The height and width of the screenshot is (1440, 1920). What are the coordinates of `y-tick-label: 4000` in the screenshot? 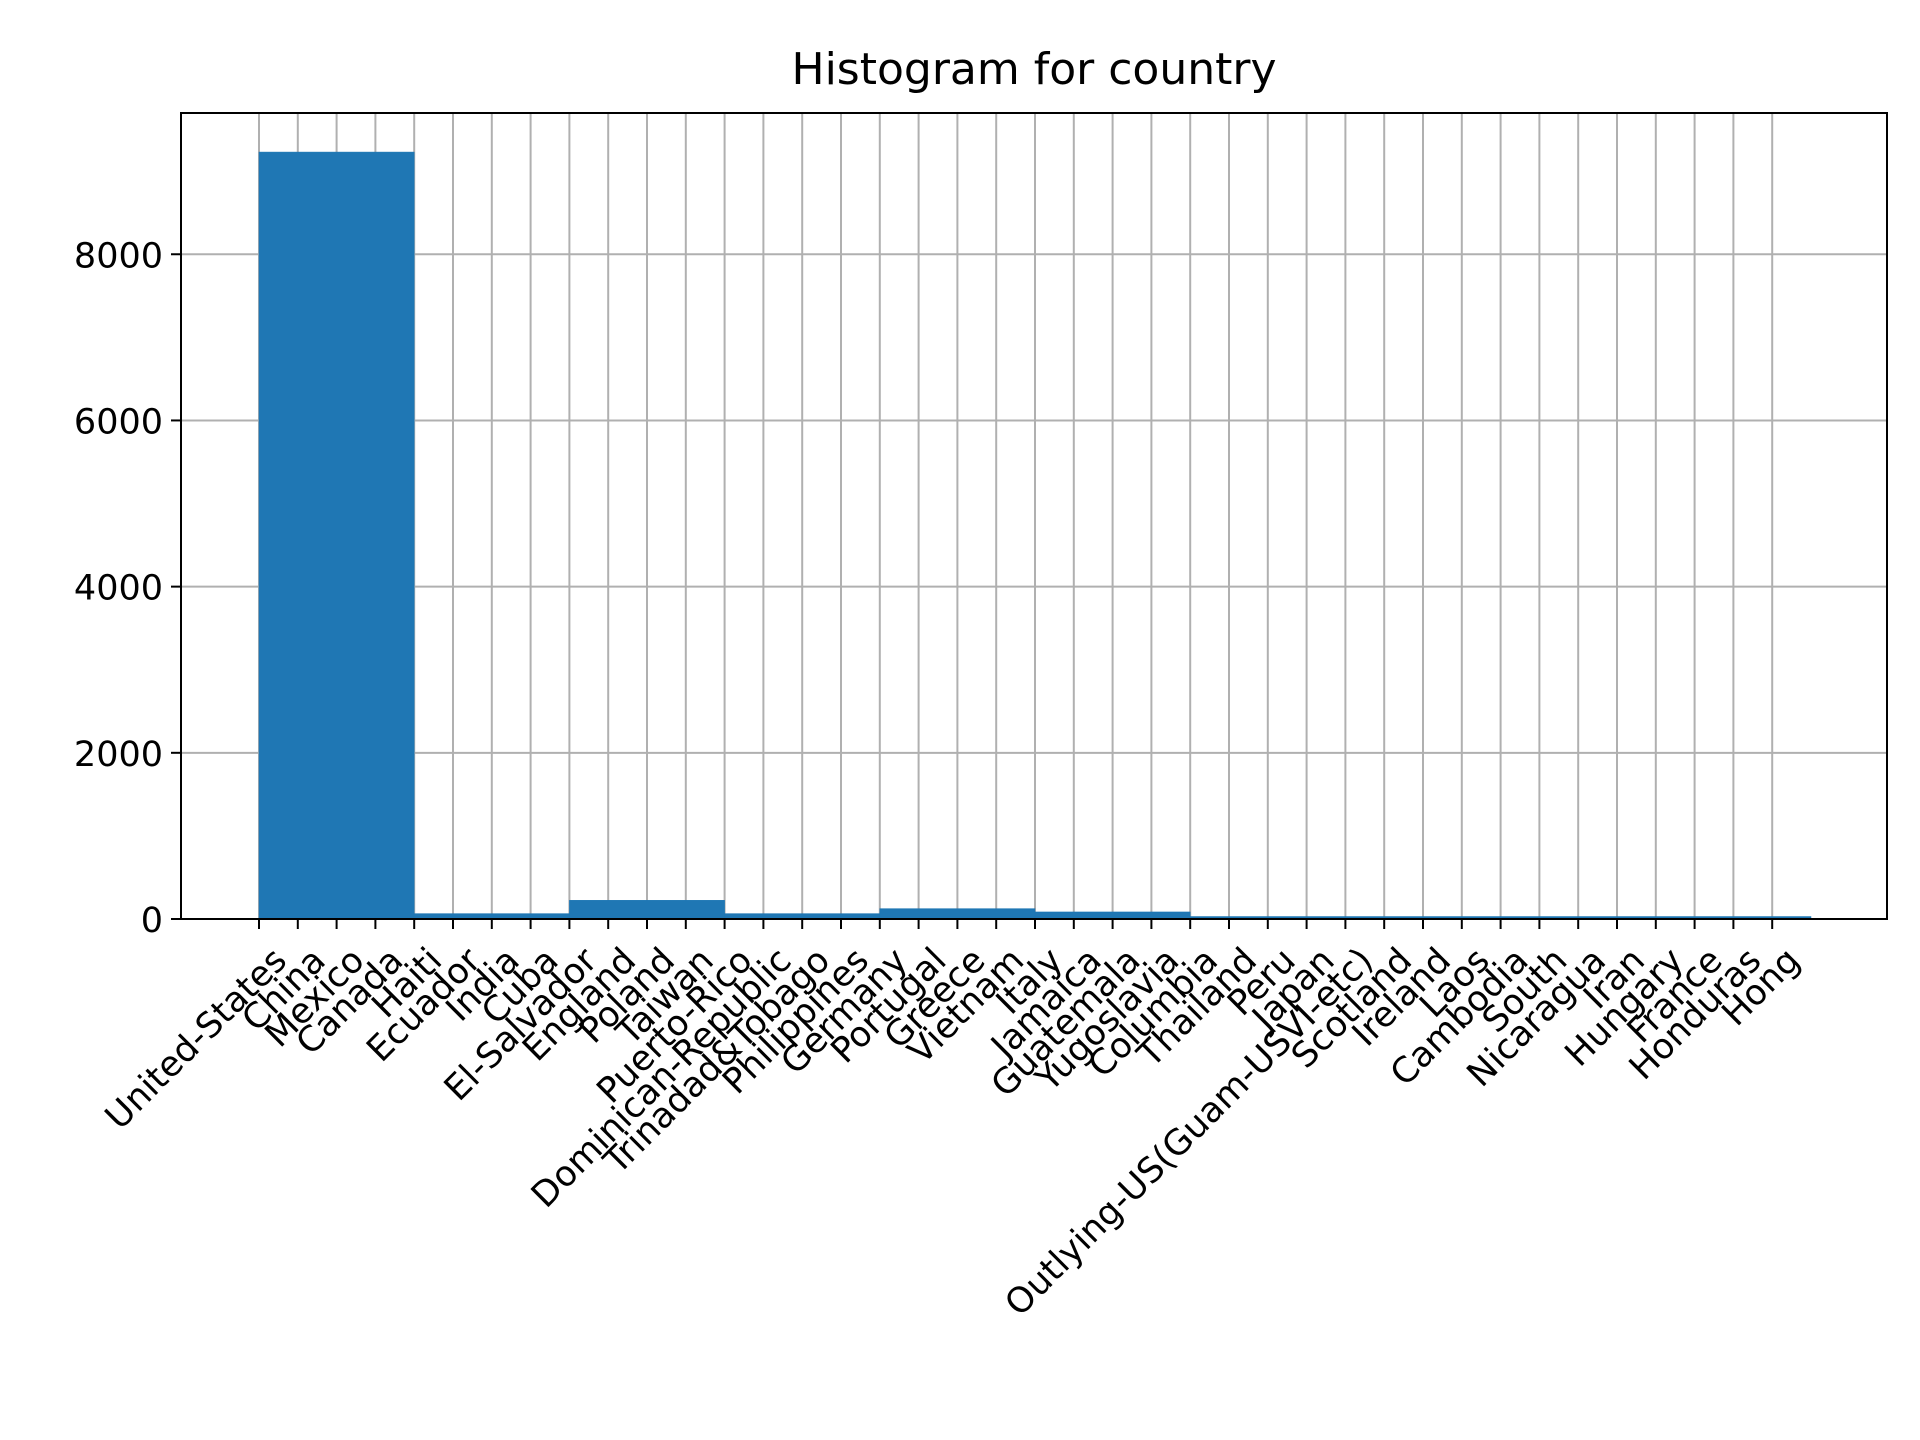 It's located at (118, 589).